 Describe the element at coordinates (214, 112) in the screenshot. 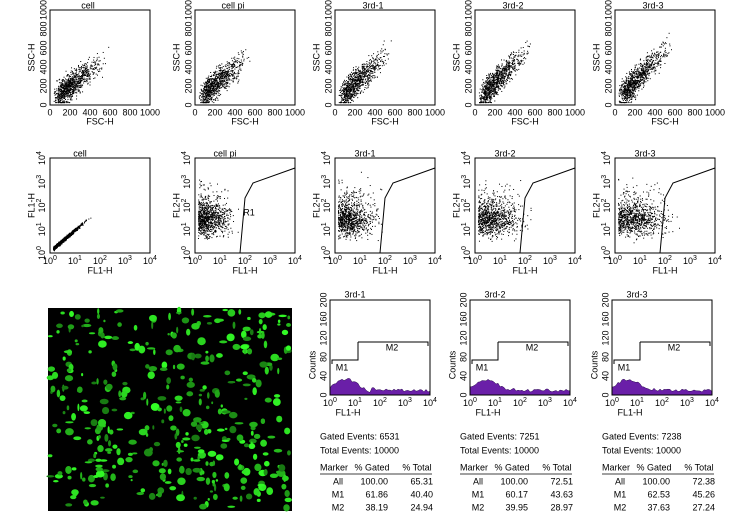

I see `x-tick-label: 200` at that location.